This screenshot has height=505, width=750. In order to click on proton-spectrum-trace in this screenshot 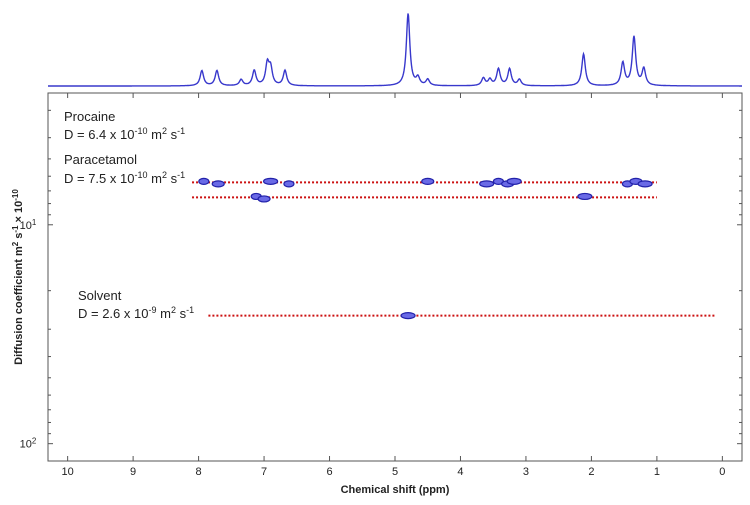, I will do `click(395, 50)`.